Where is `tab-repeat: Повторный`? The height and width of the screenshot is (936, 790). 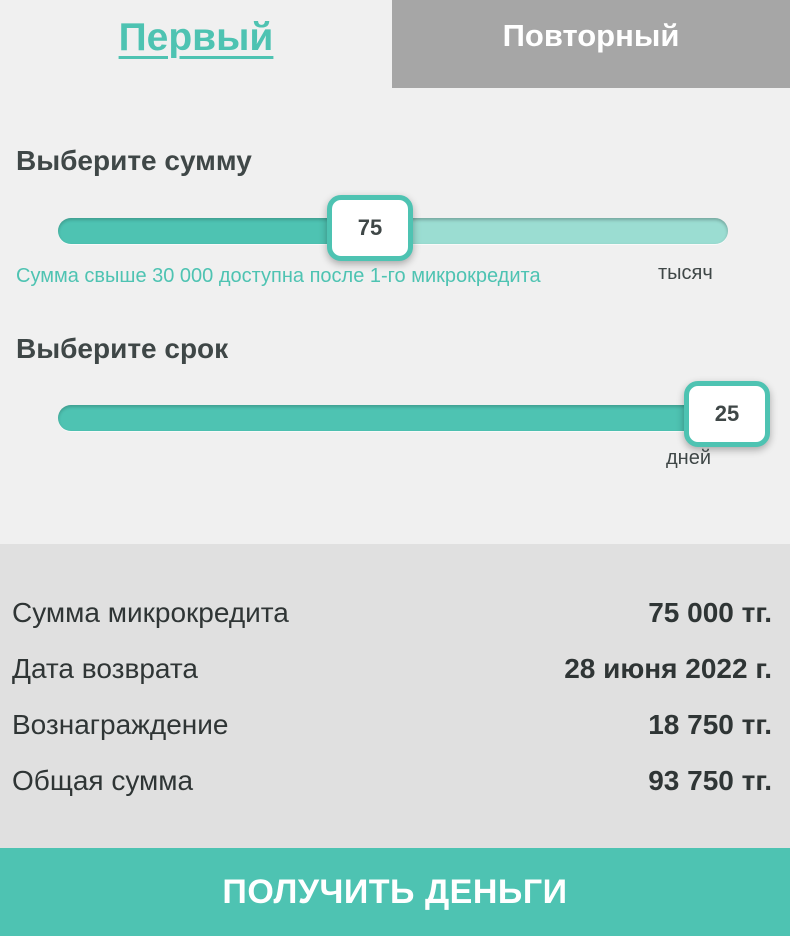 tab-repeat: Повторный is located at coordinates (591, 44).